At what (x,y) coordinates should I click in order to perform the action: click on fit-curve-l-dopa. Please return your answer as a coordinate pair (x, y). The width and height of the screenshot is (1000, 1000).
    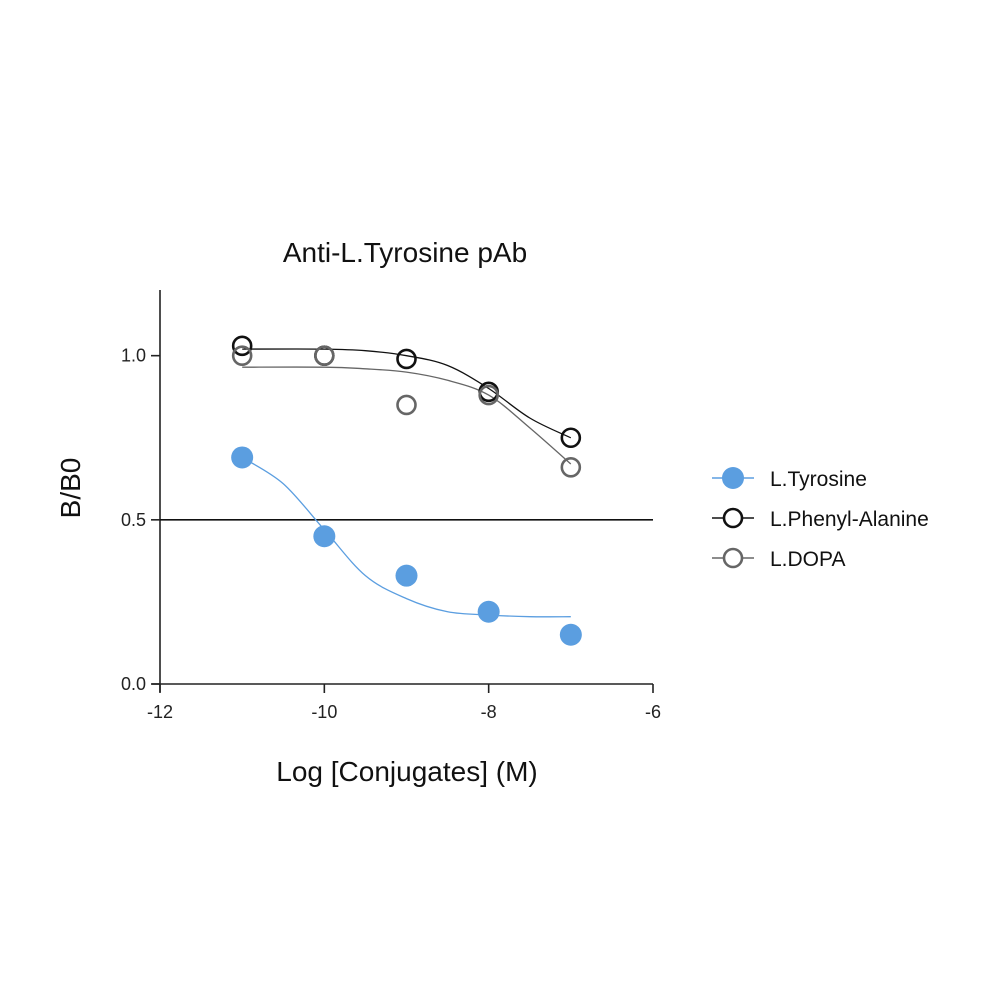
    Looking at the image, I should click on (407, 415).